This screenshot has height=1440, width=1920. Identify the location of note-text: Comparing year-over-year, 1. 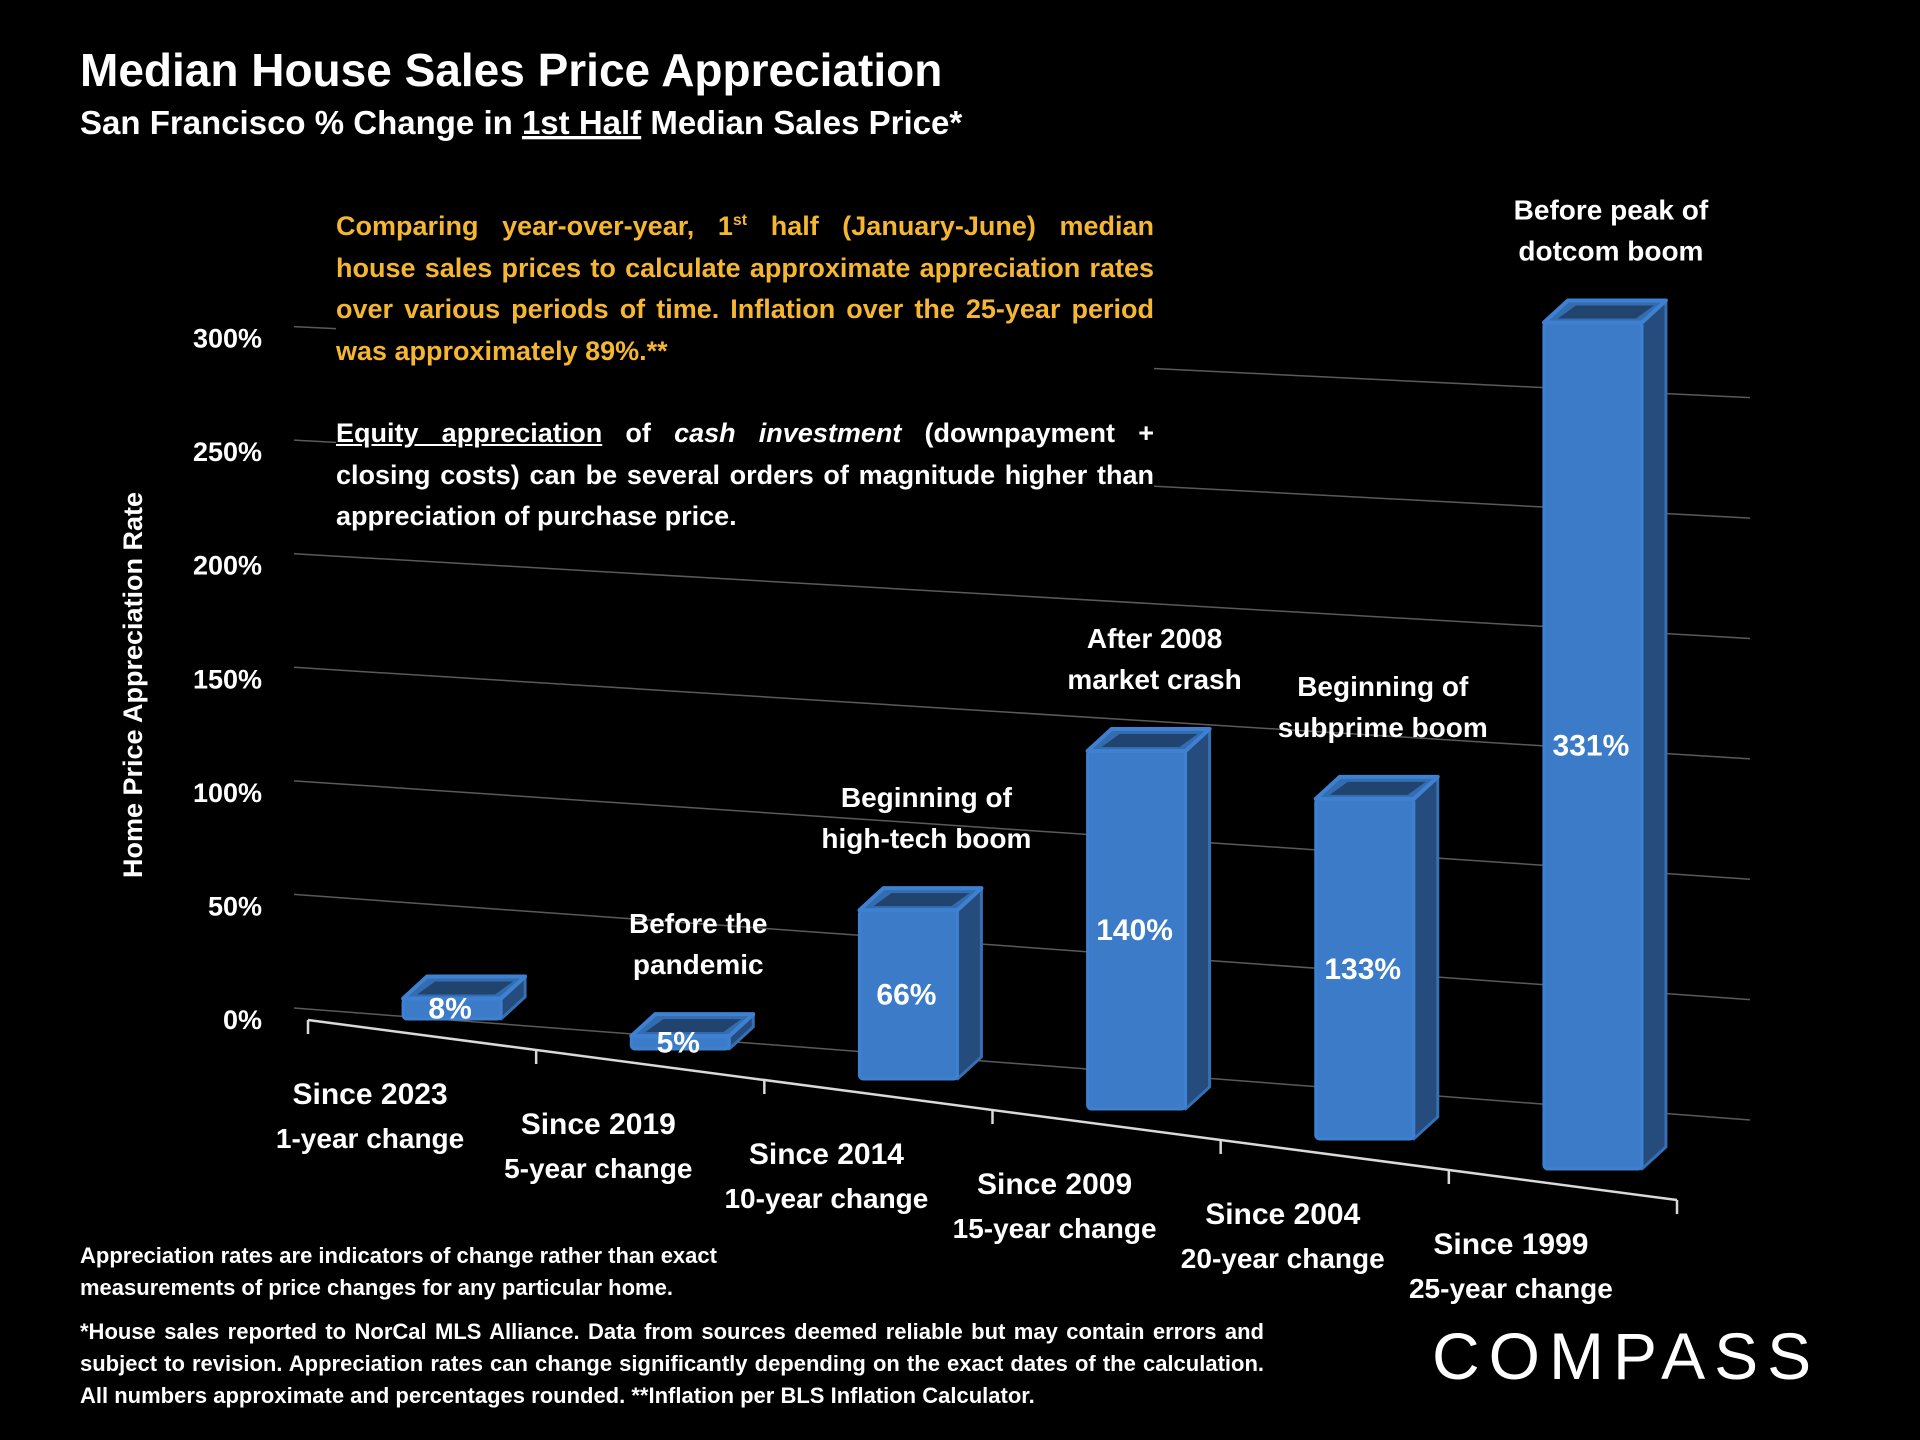
(534, 226).